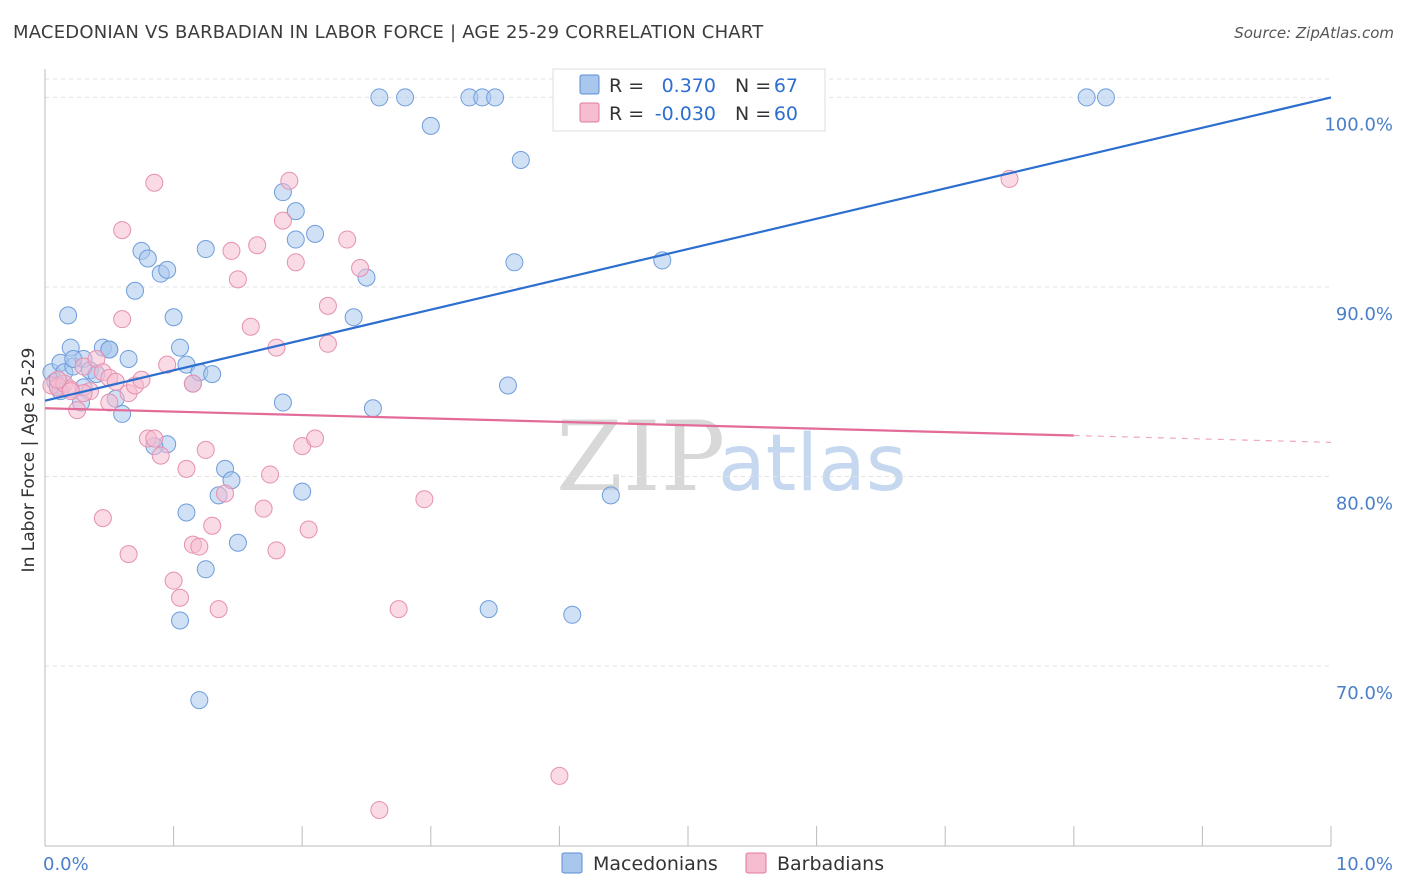 The width and height of the screenshot is (1406, 892). I want to click on x-tick-label: 10.0%, so click(1364, 864).